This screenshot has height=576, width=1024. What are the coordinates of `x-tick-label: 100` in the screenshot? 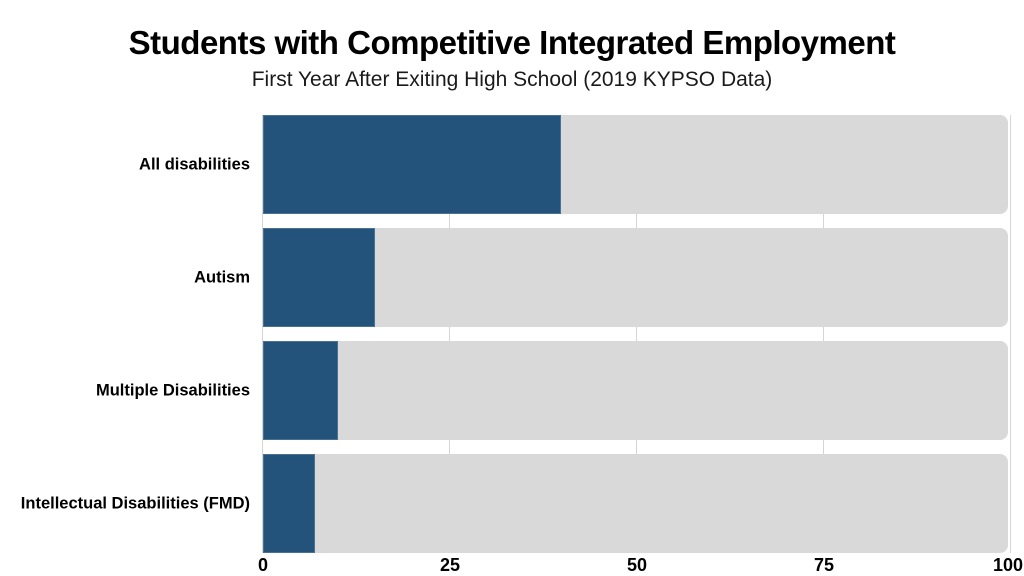 It's located at (1008, 565).